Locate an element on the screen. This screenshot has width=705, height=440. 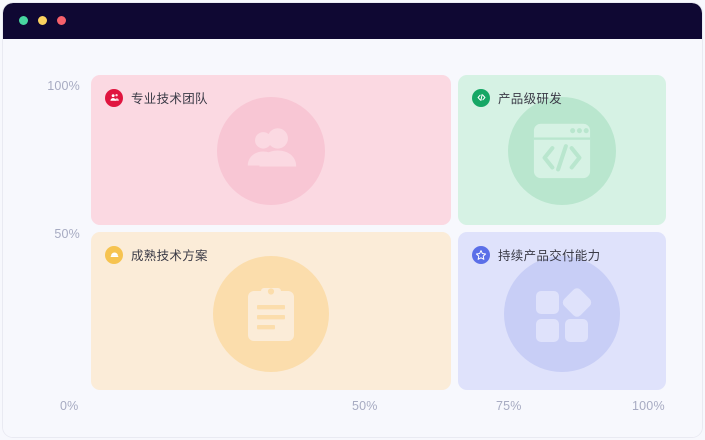
cell-header: 持续产品交付能力 is located at coordinates (536, 254).